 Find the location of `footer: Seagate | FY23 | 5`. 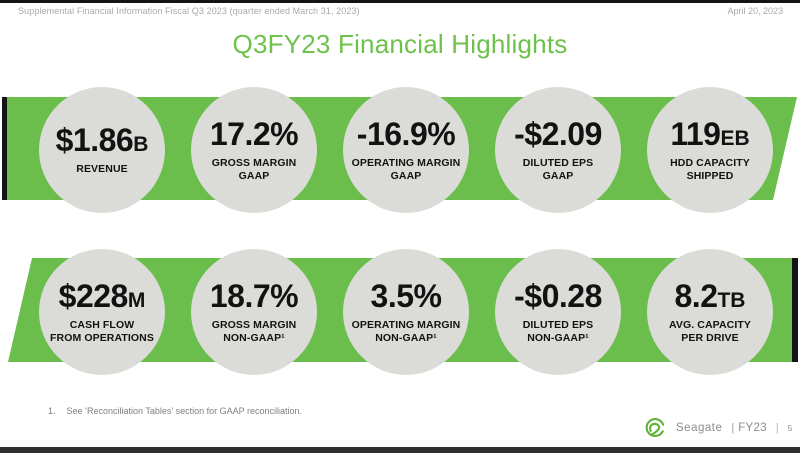

footer: Seagate | FY23 | 5 is located at coordinates (718, 428).